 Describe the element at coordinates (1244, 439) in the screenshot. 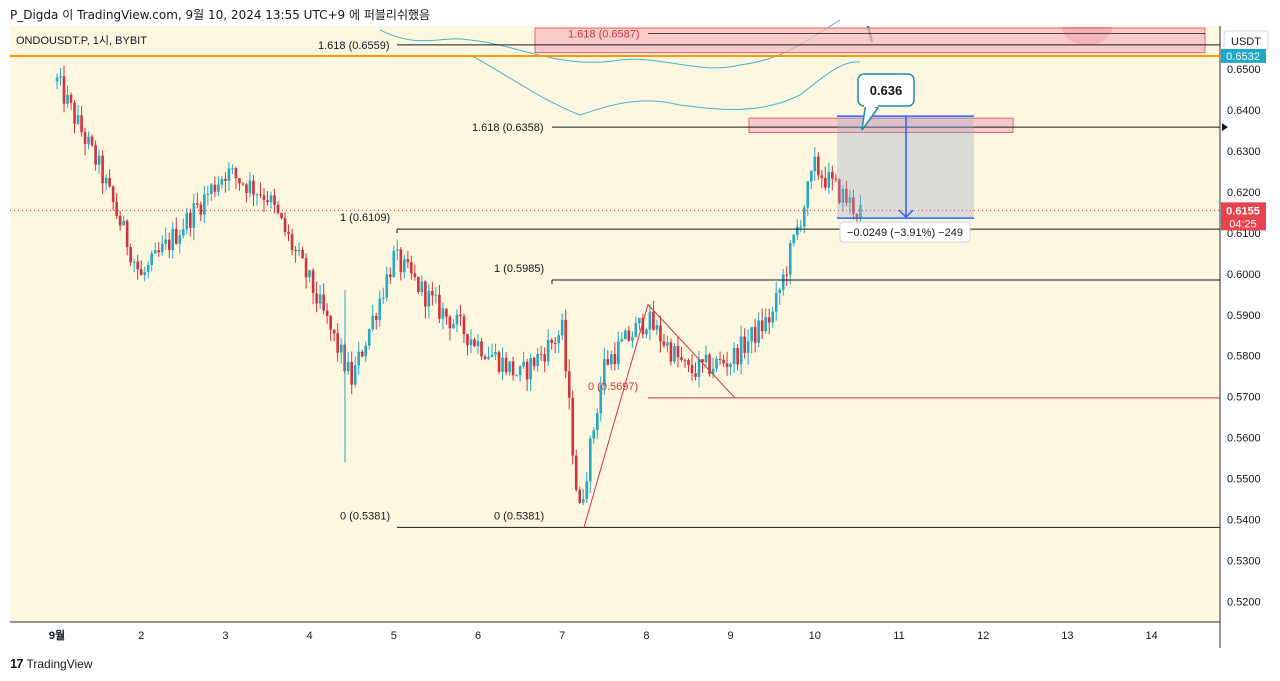

I see `y-tick-label: 0.5600` at that location.